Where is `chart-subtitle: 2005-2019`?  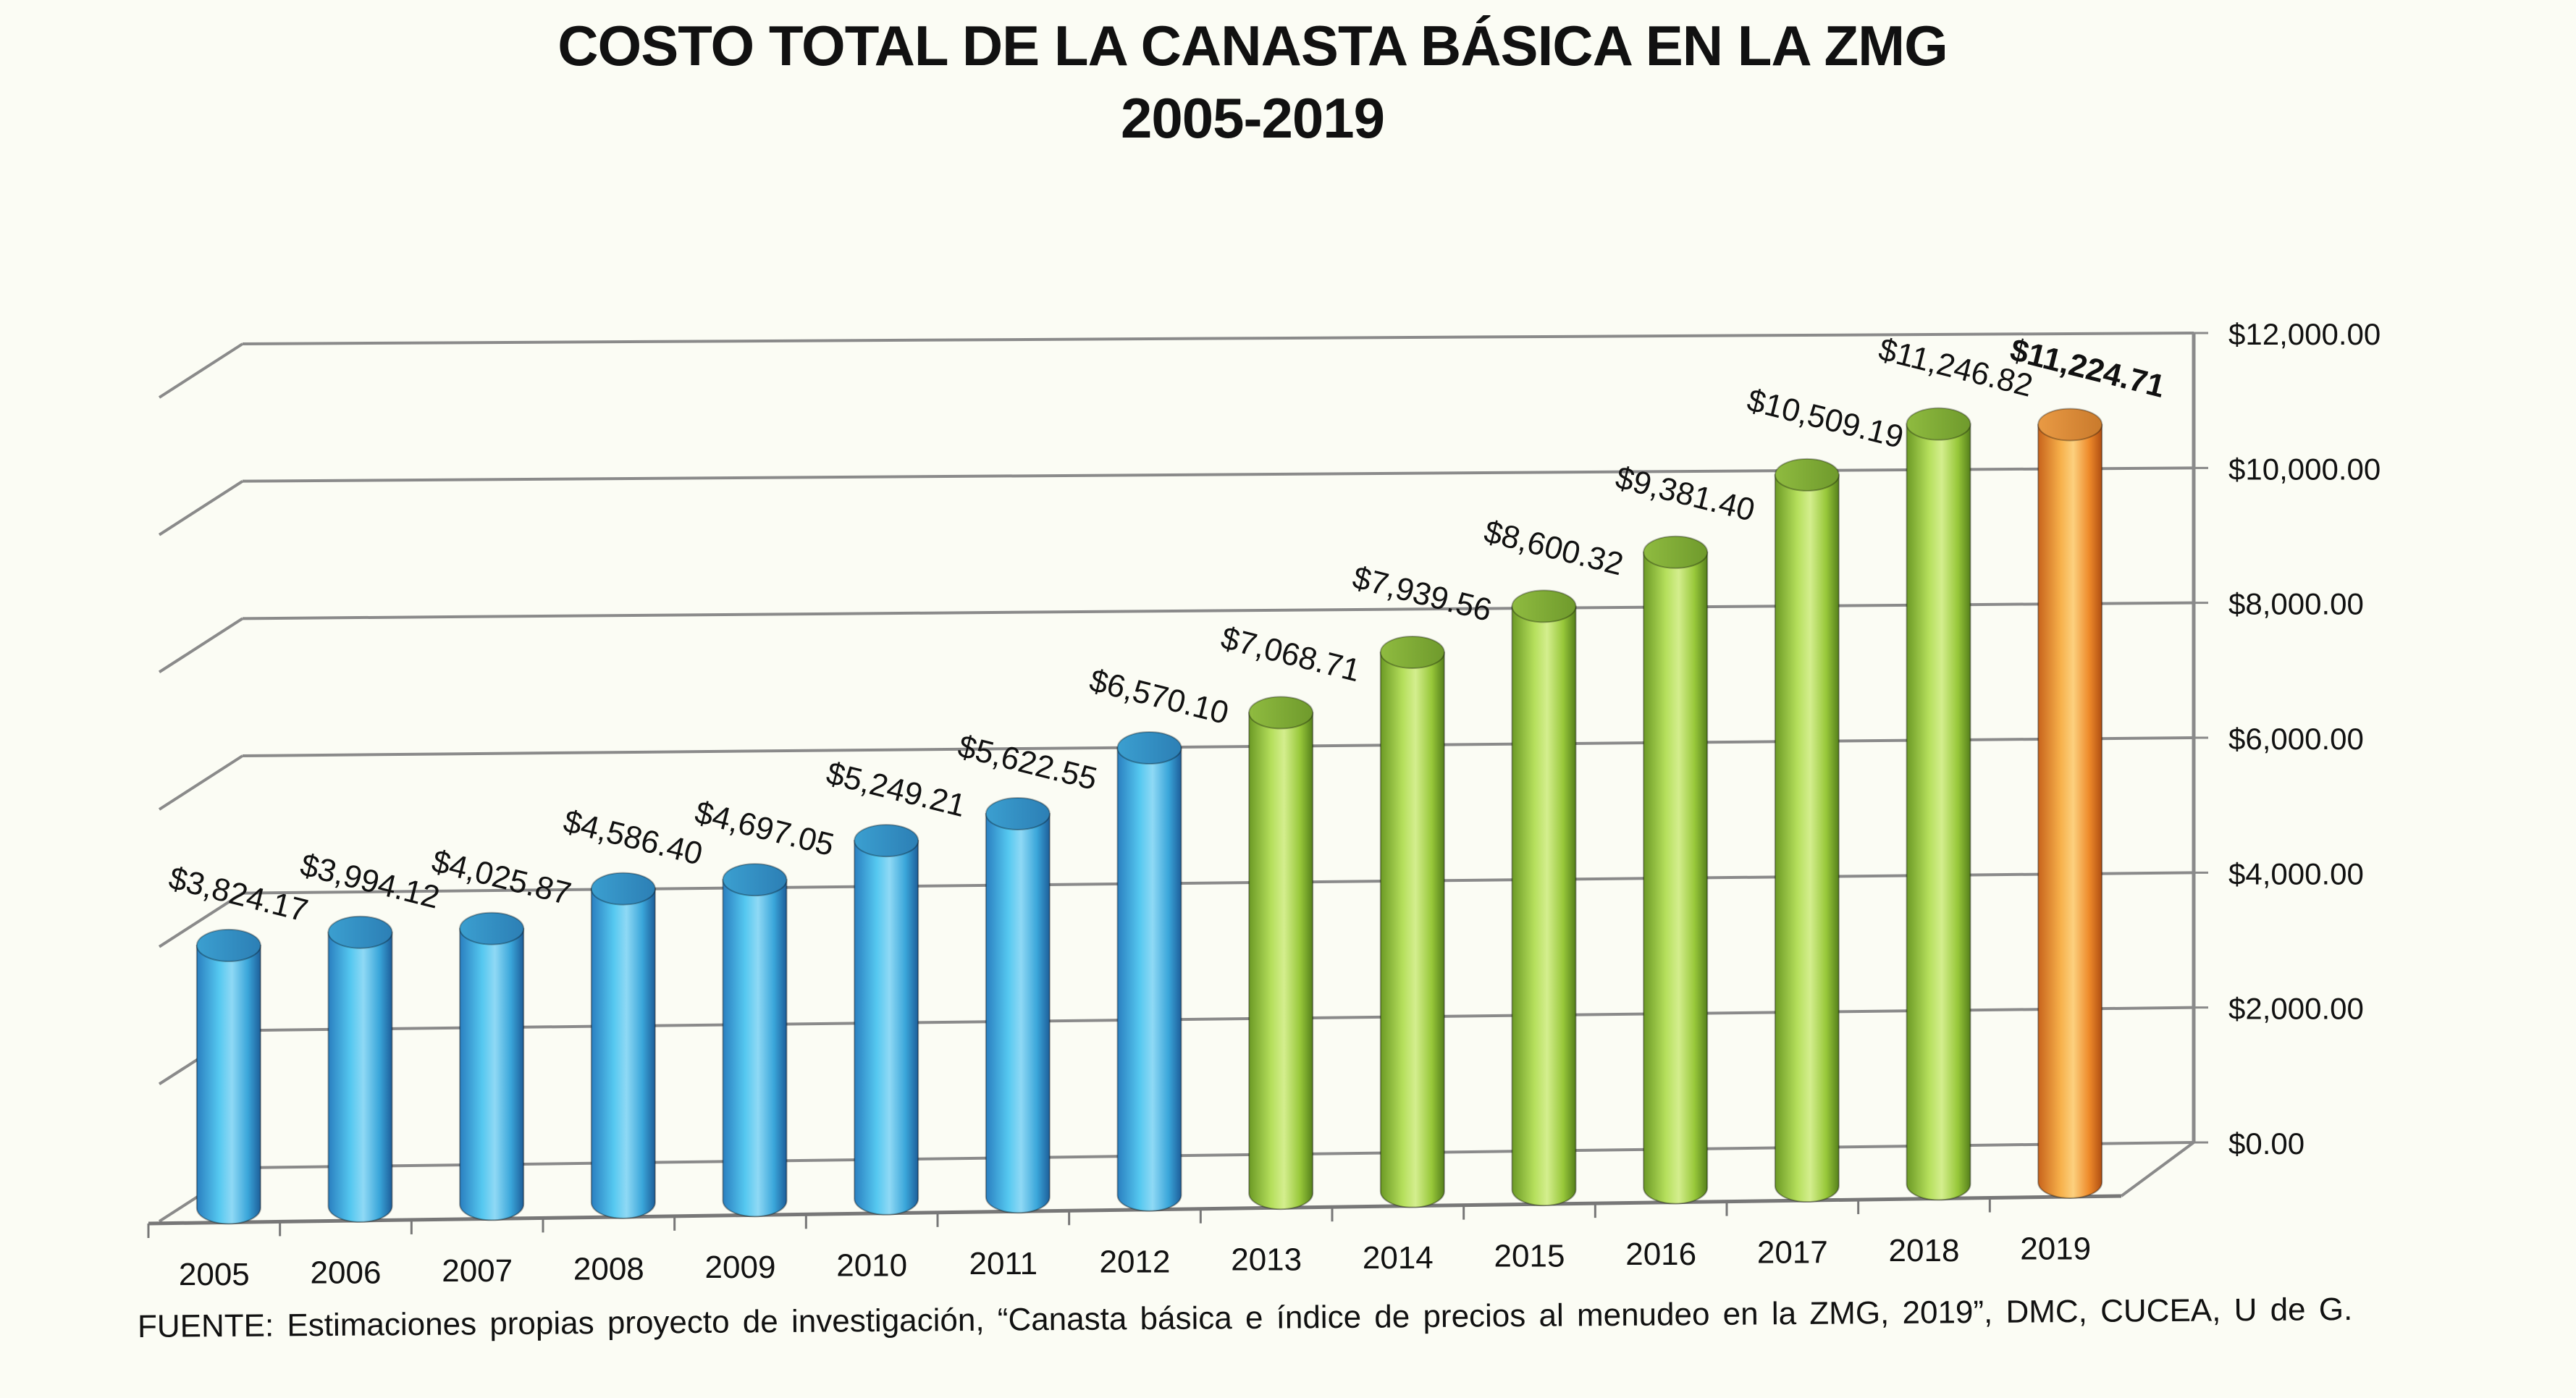 chart-subtitle: 2005-2019 is located at coordinates (1252, 118).